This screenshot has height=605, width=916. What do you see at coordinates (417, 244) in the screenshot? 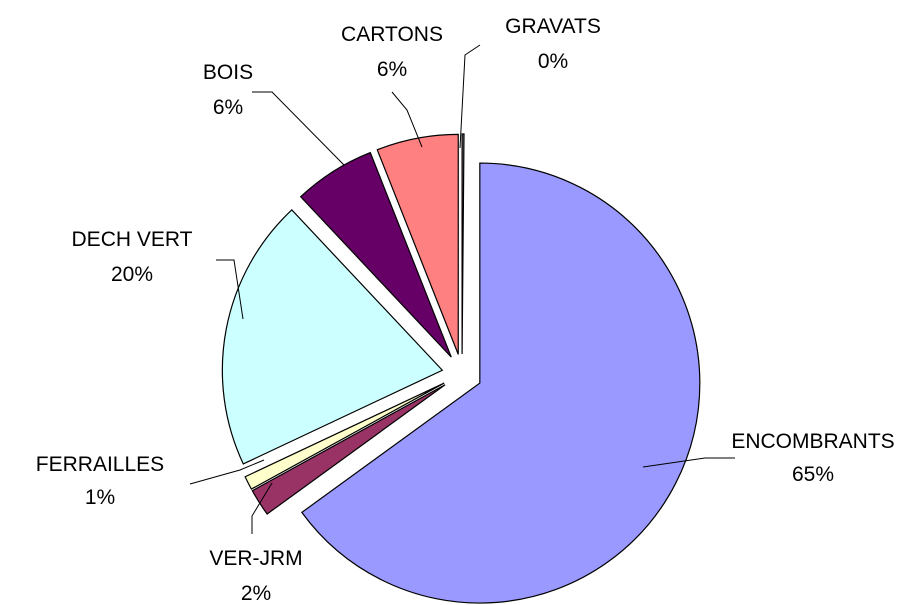
I see `pie-slice-cartons` at bounding box center [417, 244].